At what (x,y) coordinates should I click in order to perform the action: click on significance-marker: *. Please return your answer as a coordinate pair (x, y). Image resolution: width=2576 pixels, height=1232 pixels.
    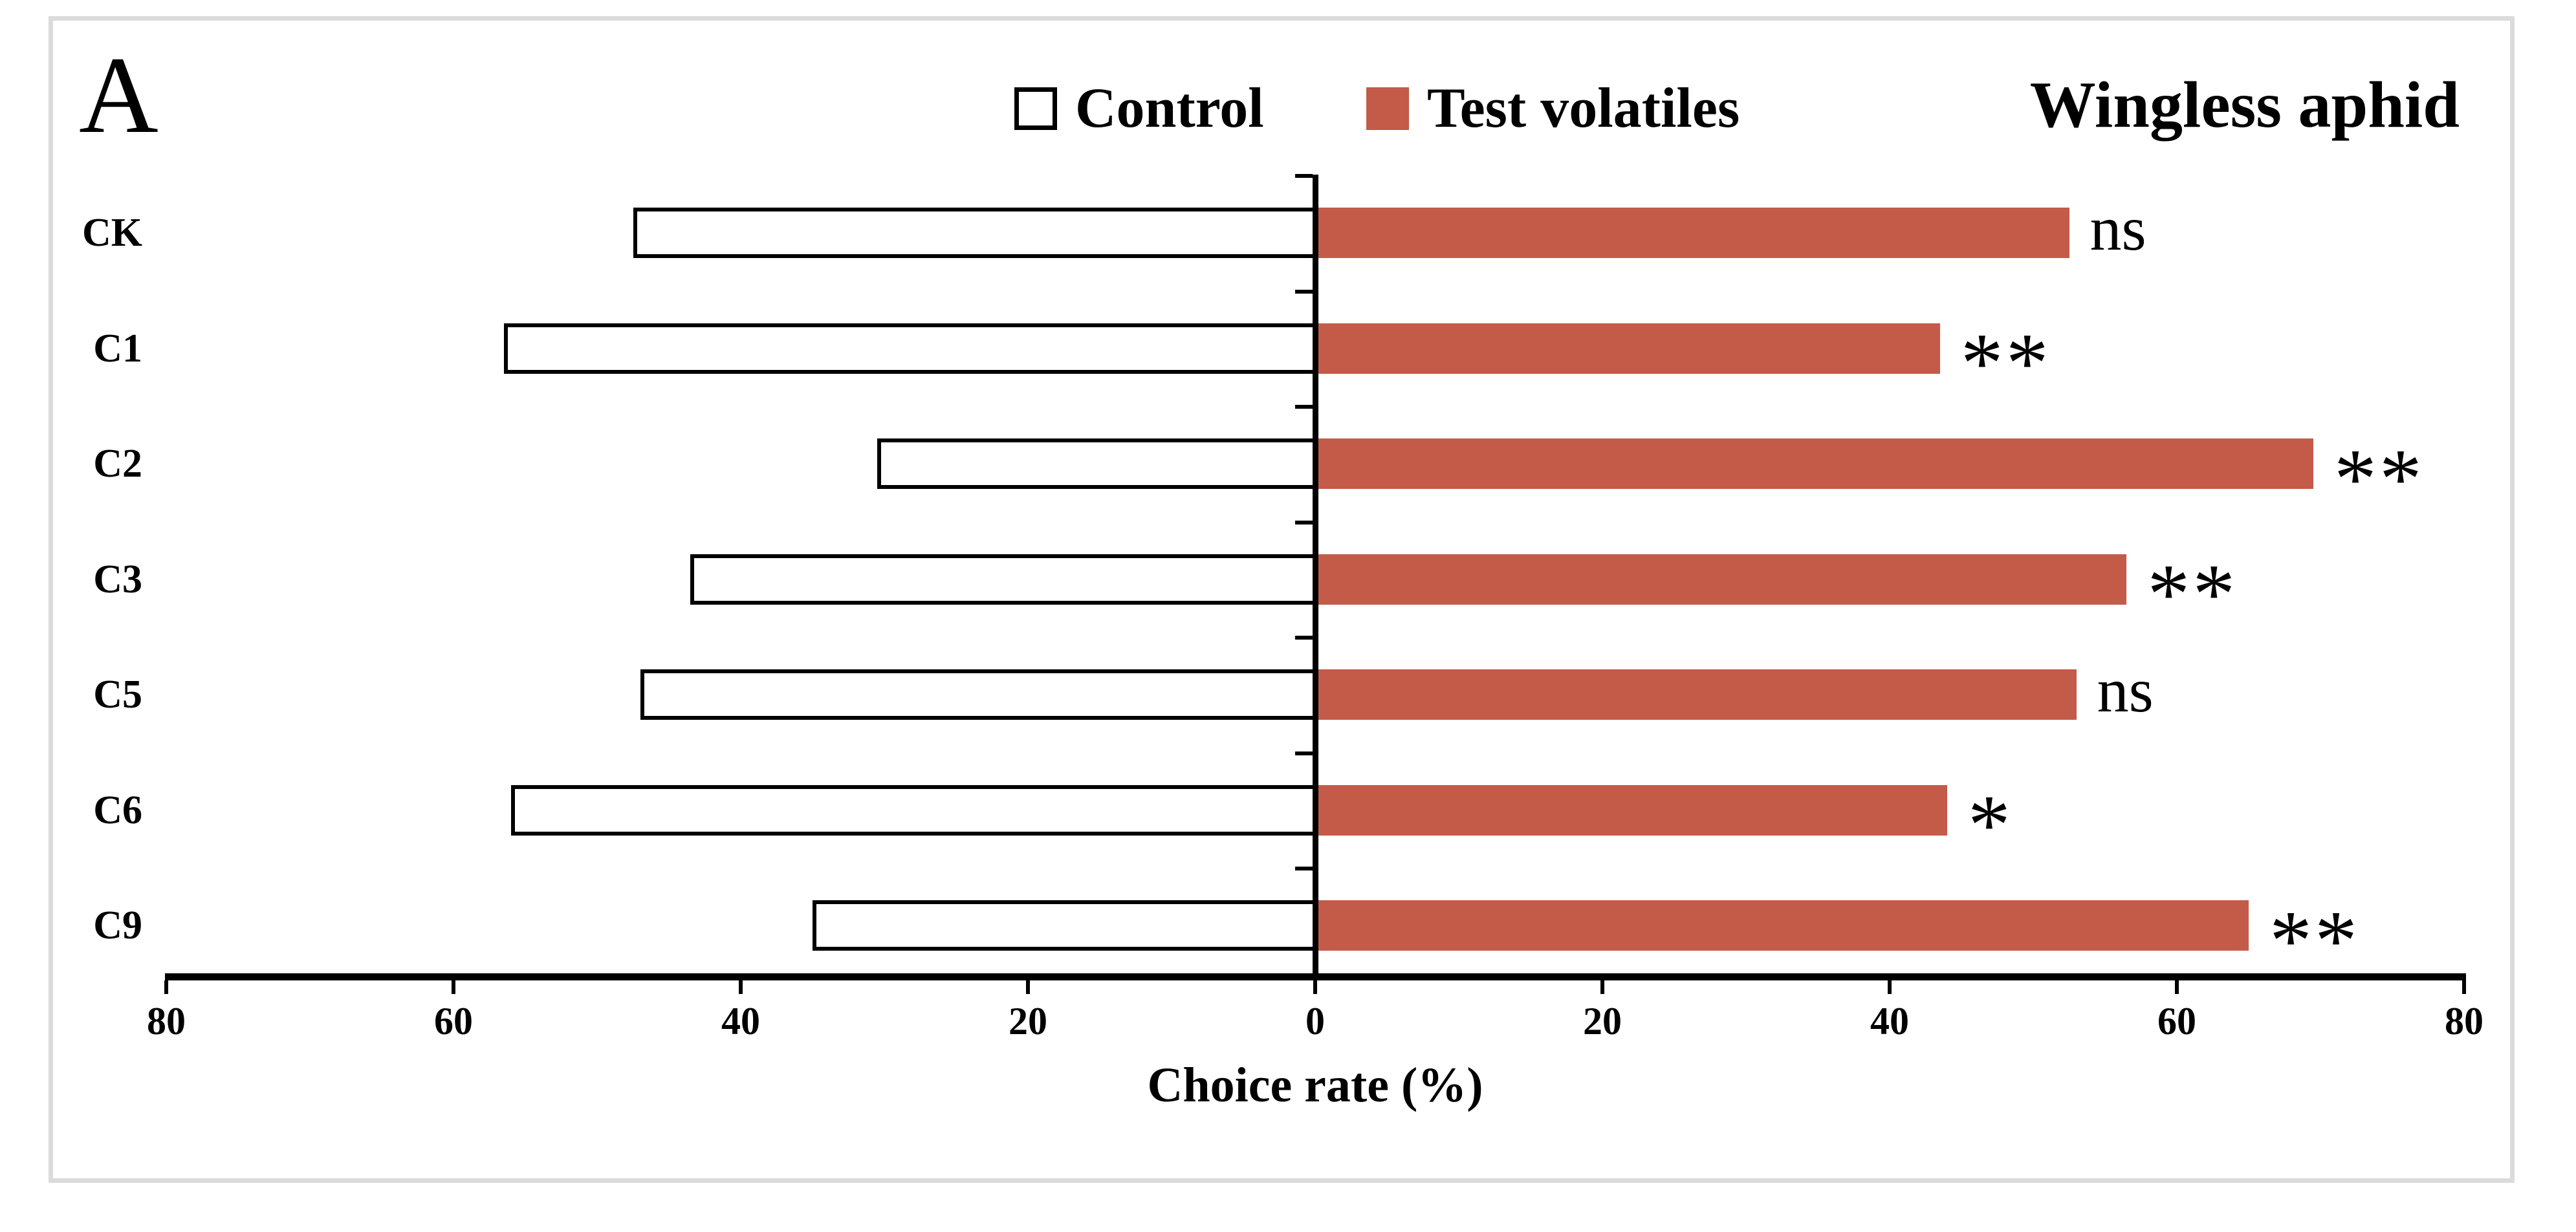
    Looking at the image, I should click on (1991, 824).